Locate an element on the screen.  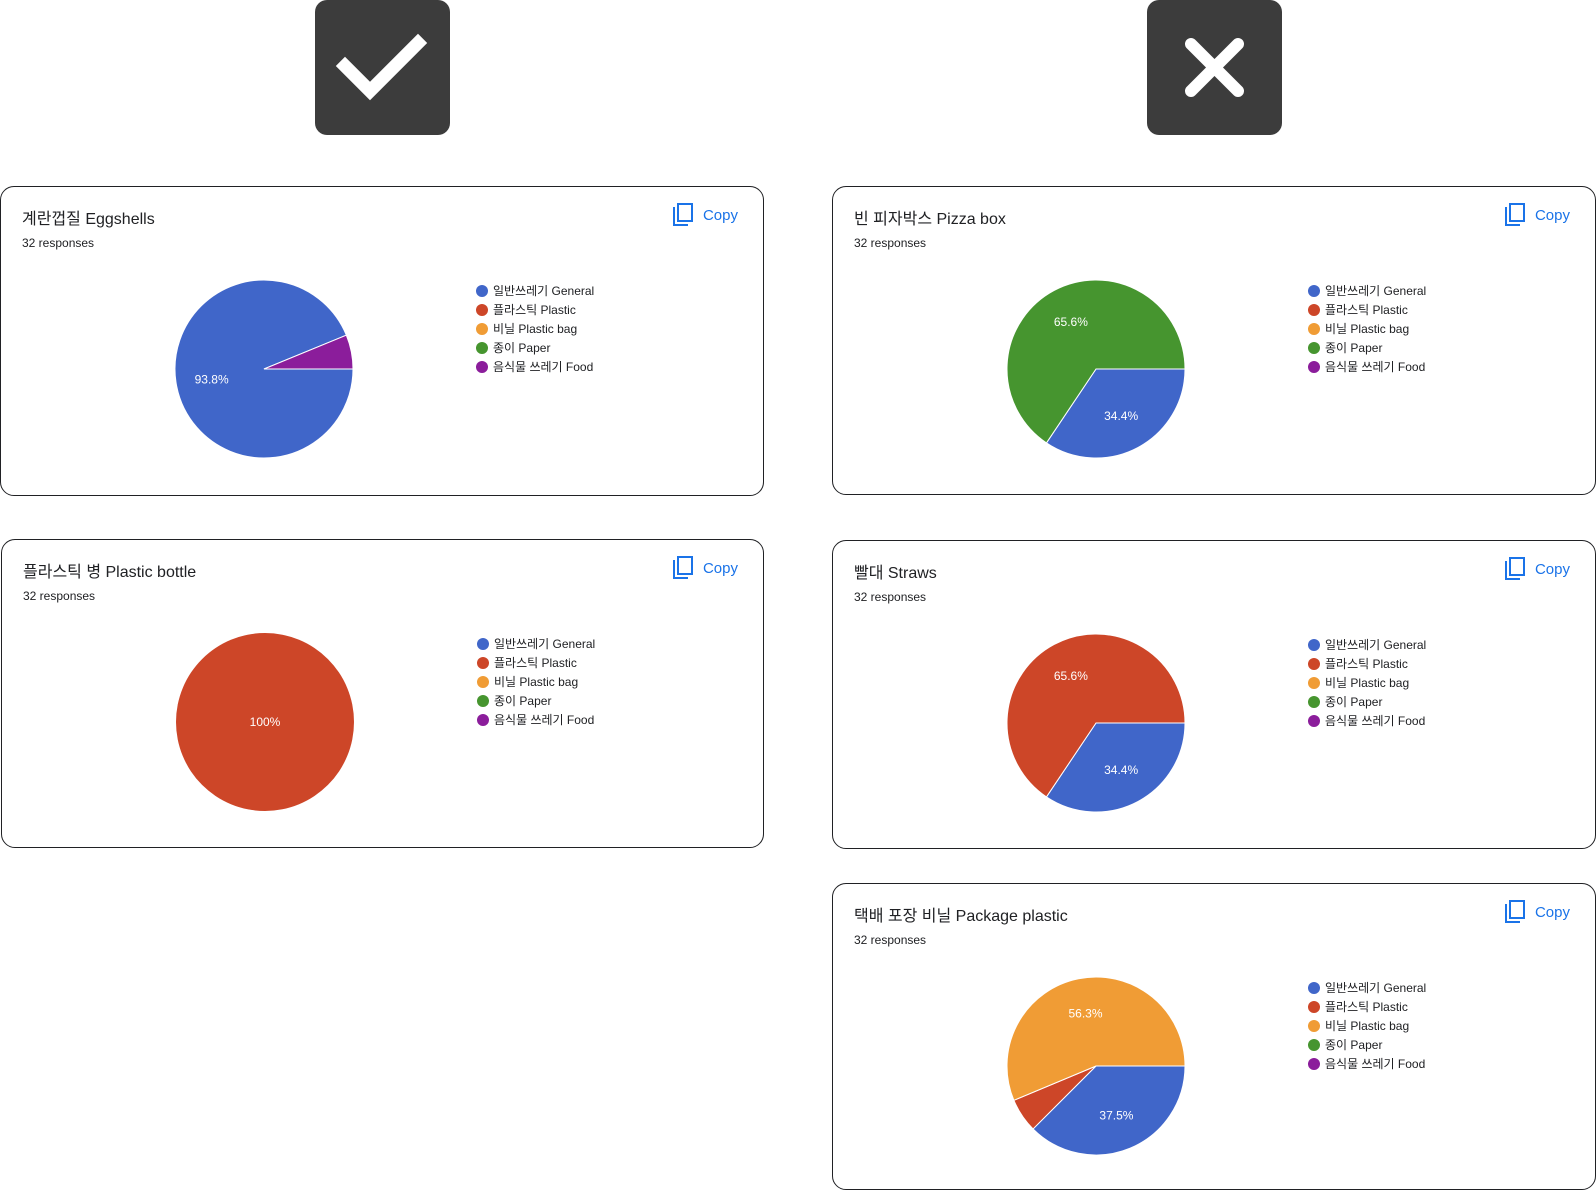
close-icon is located at coordinates (1214, 67).